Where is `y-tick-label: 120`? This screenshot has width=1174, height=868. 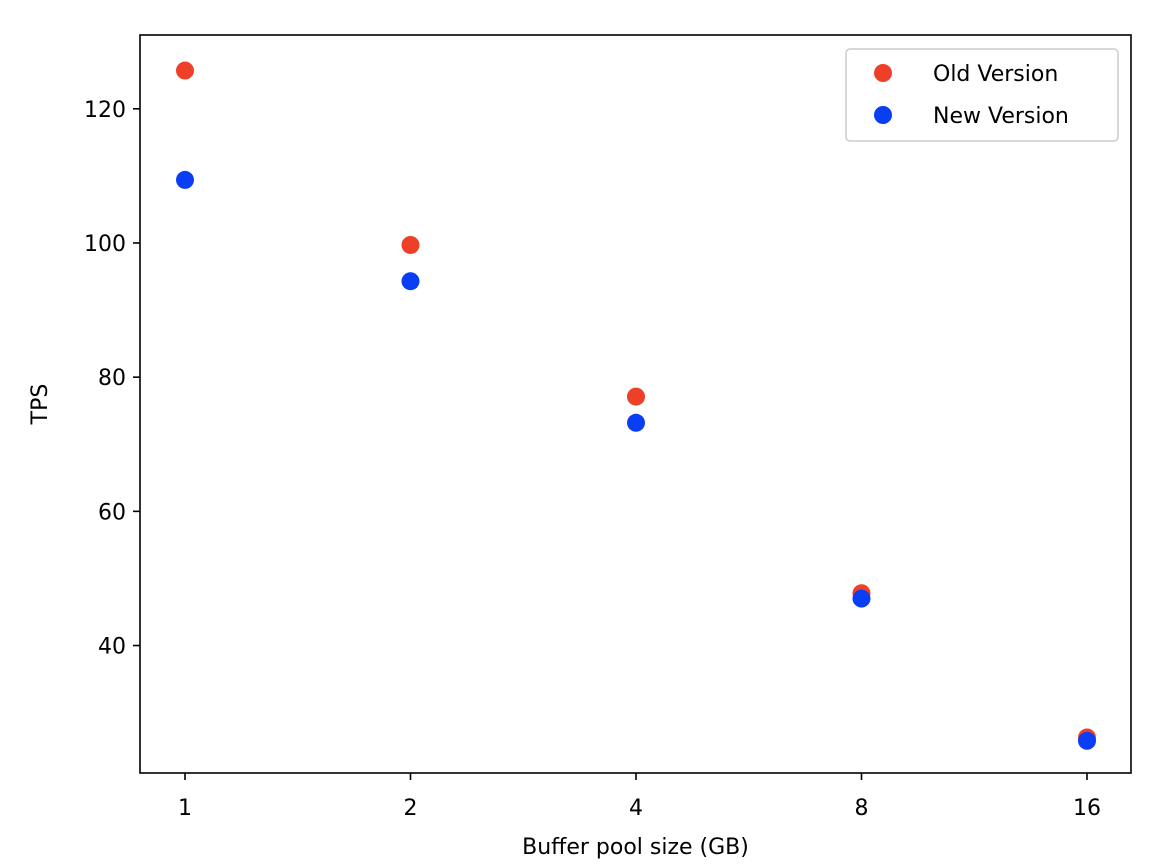
y-tick-label: 120 is located at coordinates (105, 110).